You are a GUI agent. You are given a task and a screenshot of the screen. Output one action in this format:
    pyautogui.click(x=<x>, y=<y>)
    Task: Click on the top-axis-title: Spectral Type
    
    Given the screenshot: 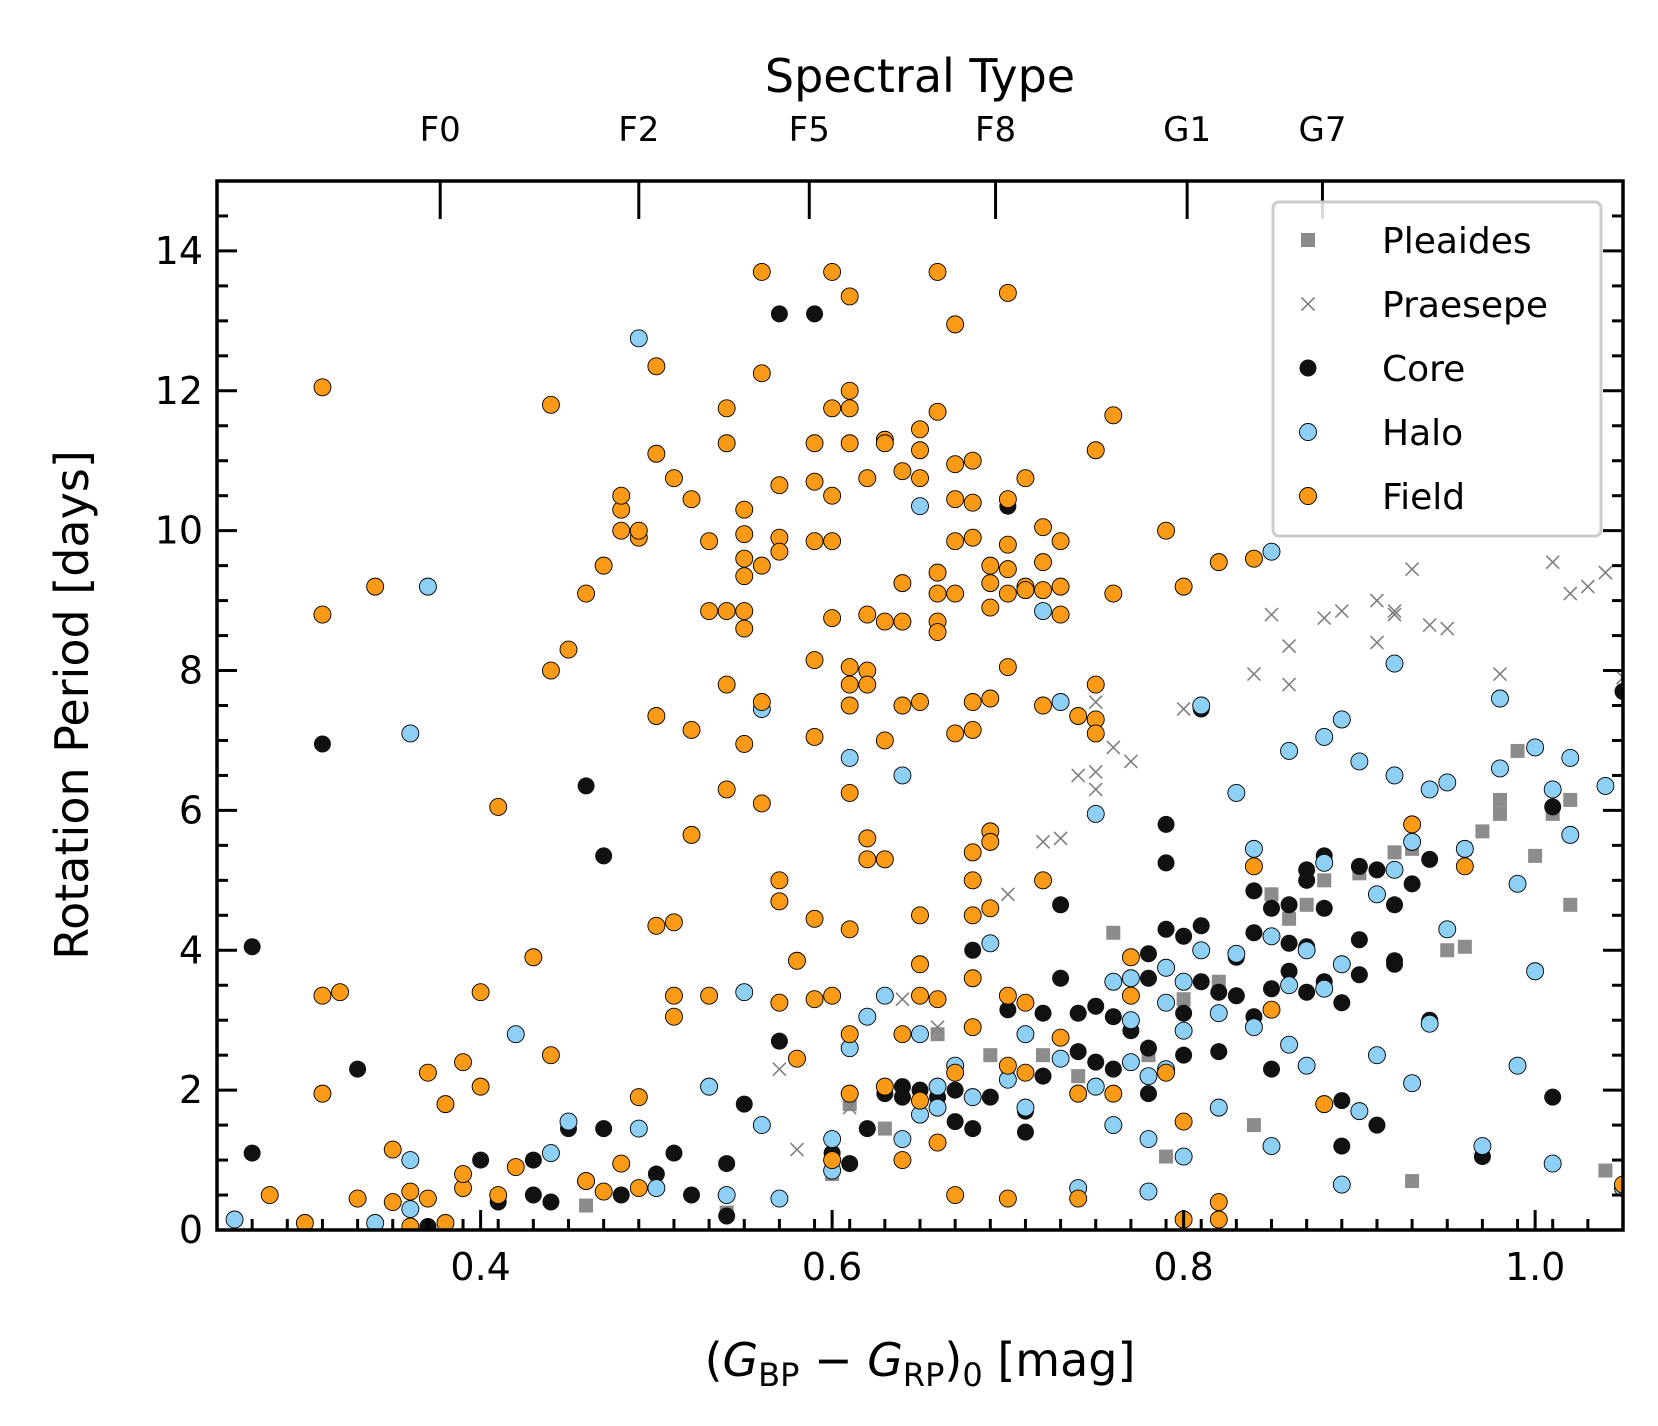 What is the action you would take?
    pyautogui.click(x=920, y=76)
    